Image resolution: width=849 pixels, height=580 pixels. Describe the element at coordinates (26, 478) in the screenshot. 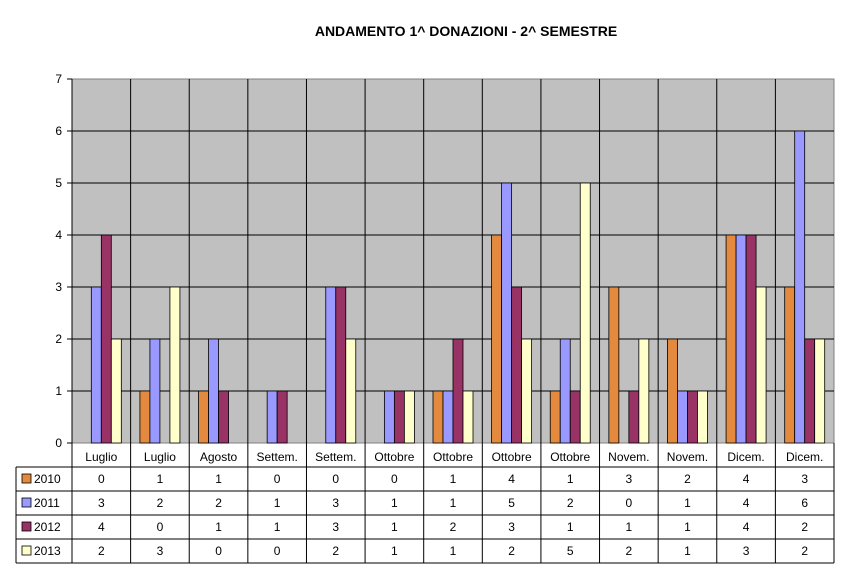

I see `legend-swatch-2010` at that location.